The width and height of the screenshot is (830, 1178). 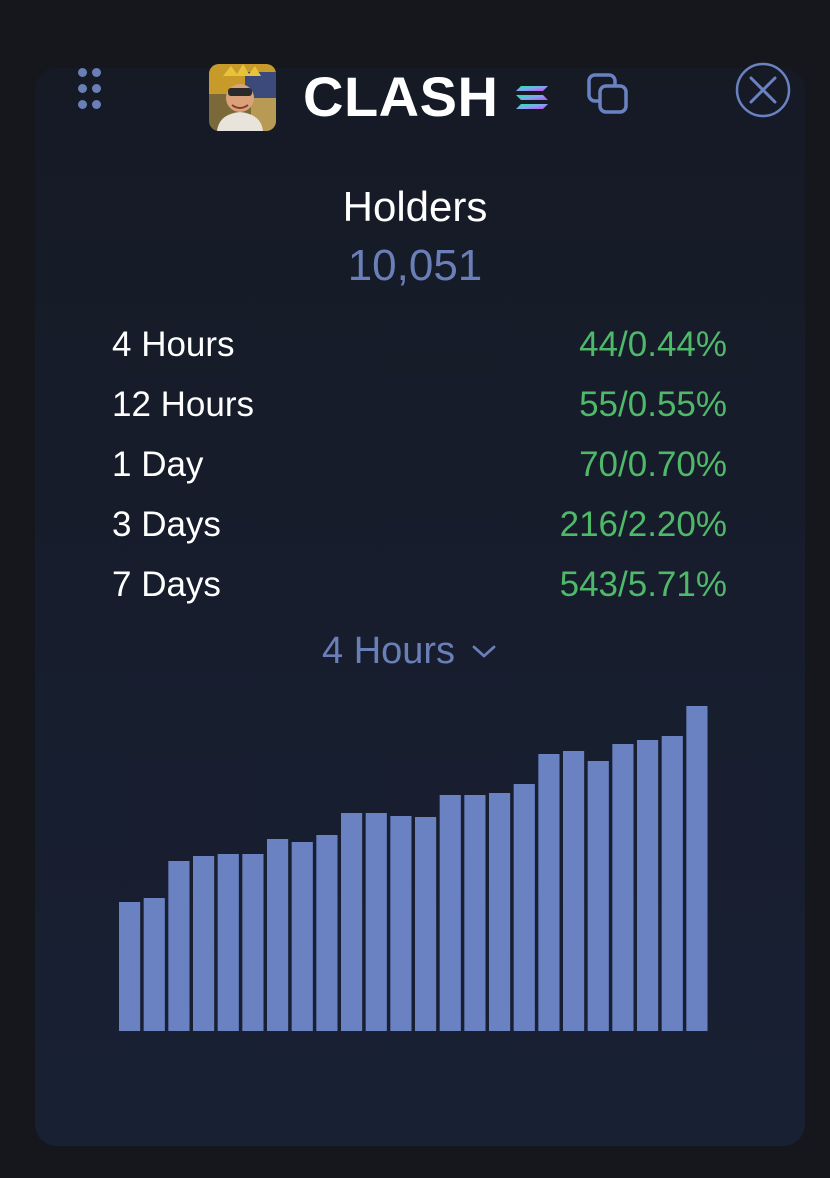 What do you see at coordinates (401, 96) in the screenshot?
I see `token-ticker: CLASH` at bounding box center [401, 96].